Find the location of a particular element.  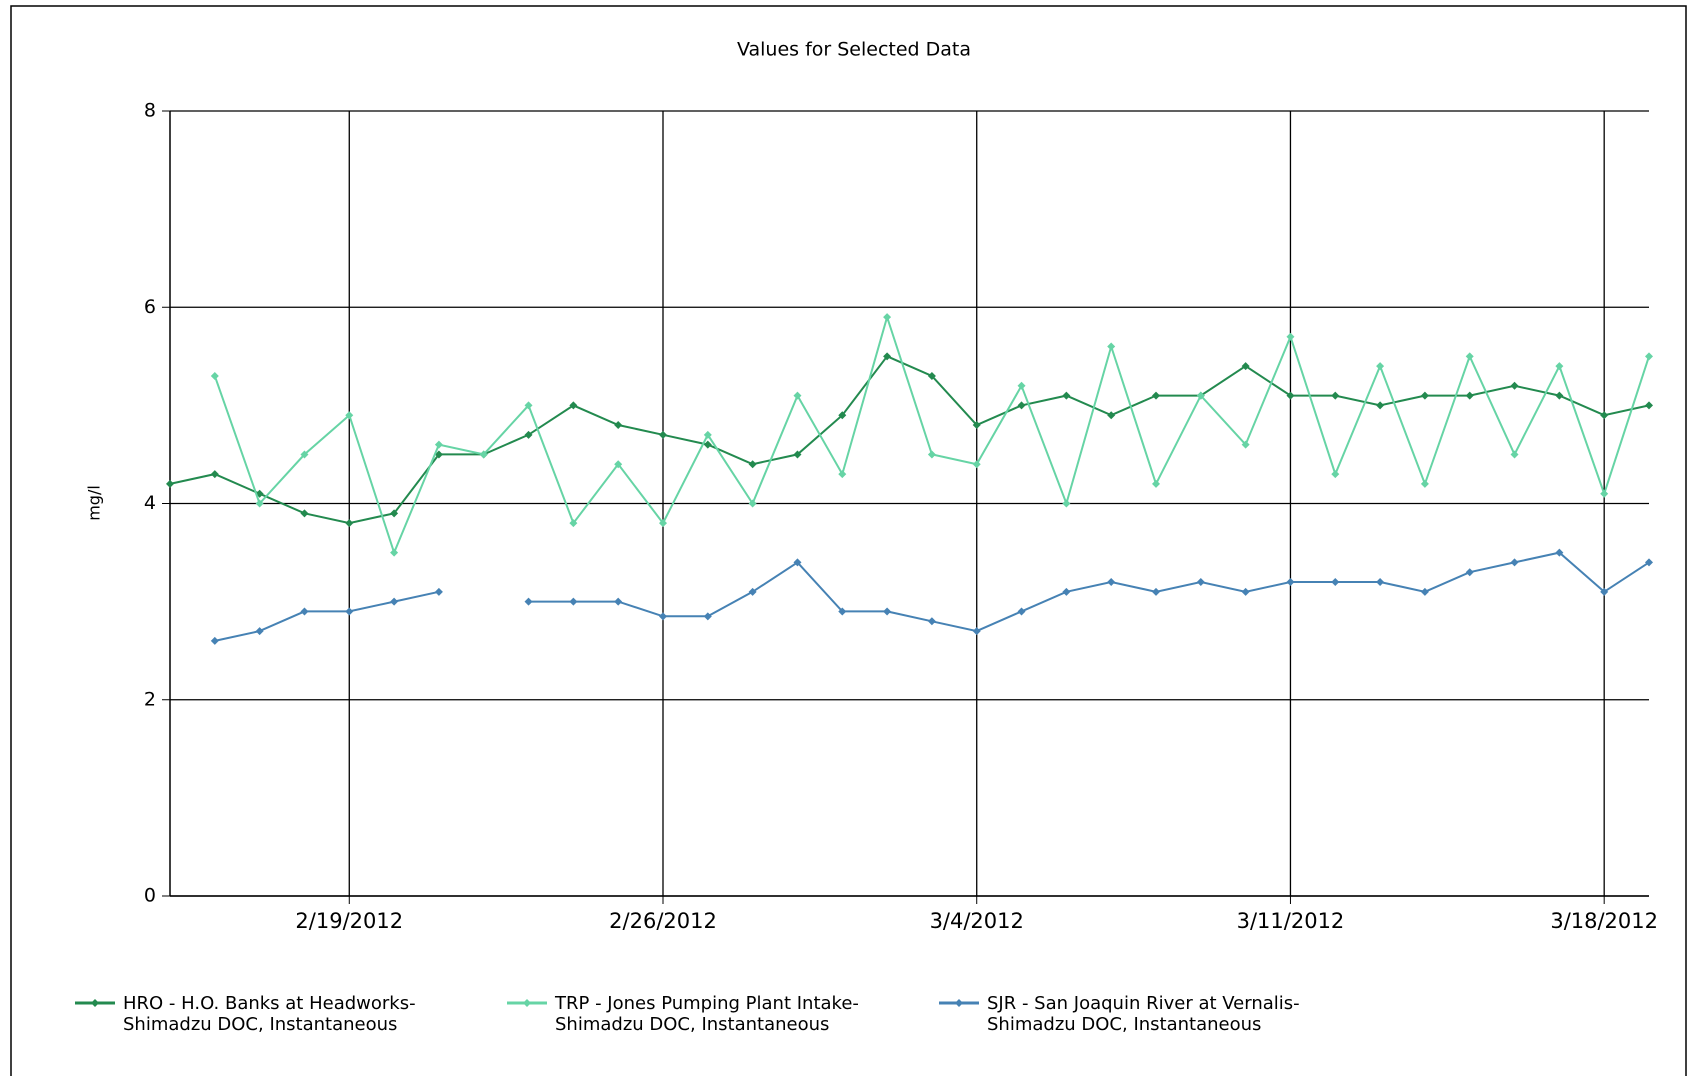

x-tick-label: 3/11/2012 is located at coordinates (1291, 921).